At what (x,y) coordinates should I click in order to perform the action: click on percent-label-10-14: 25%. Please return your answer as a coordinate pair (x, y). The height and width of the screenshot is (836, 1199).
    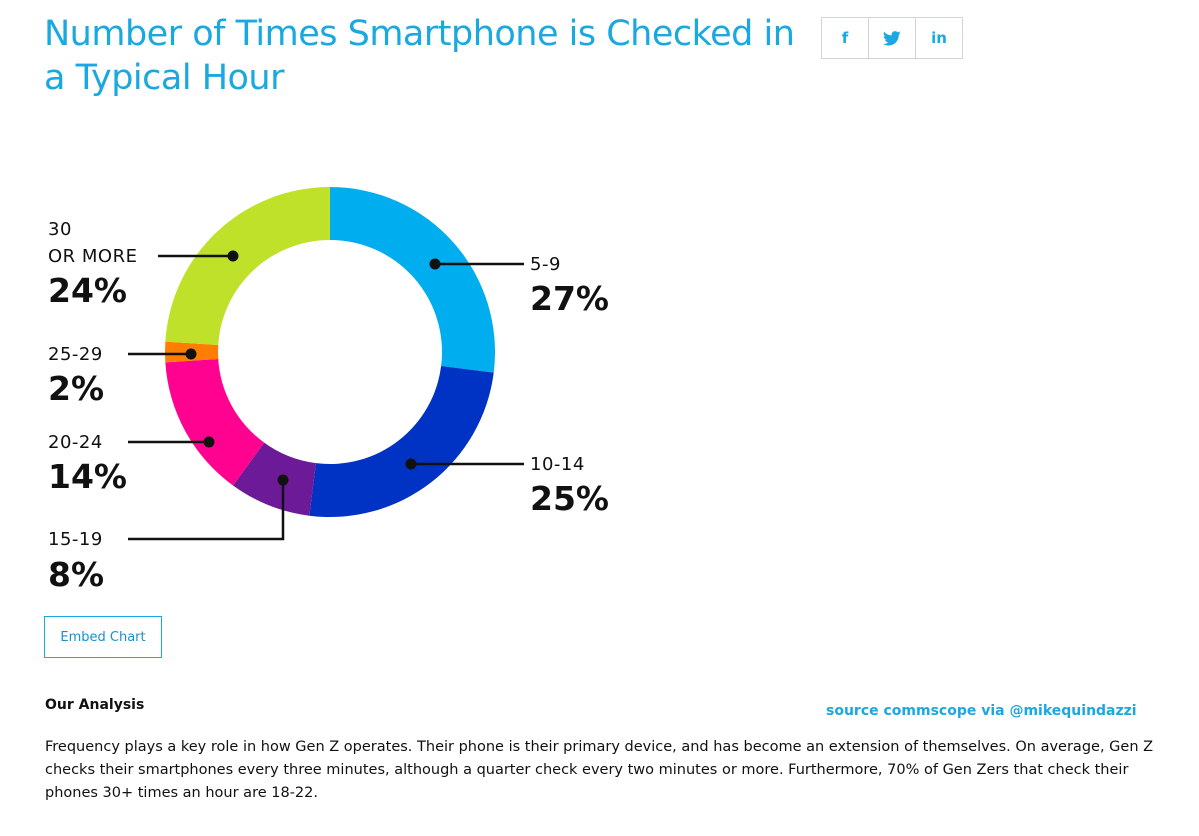
    Looking at the image, I should click on (569, 498).